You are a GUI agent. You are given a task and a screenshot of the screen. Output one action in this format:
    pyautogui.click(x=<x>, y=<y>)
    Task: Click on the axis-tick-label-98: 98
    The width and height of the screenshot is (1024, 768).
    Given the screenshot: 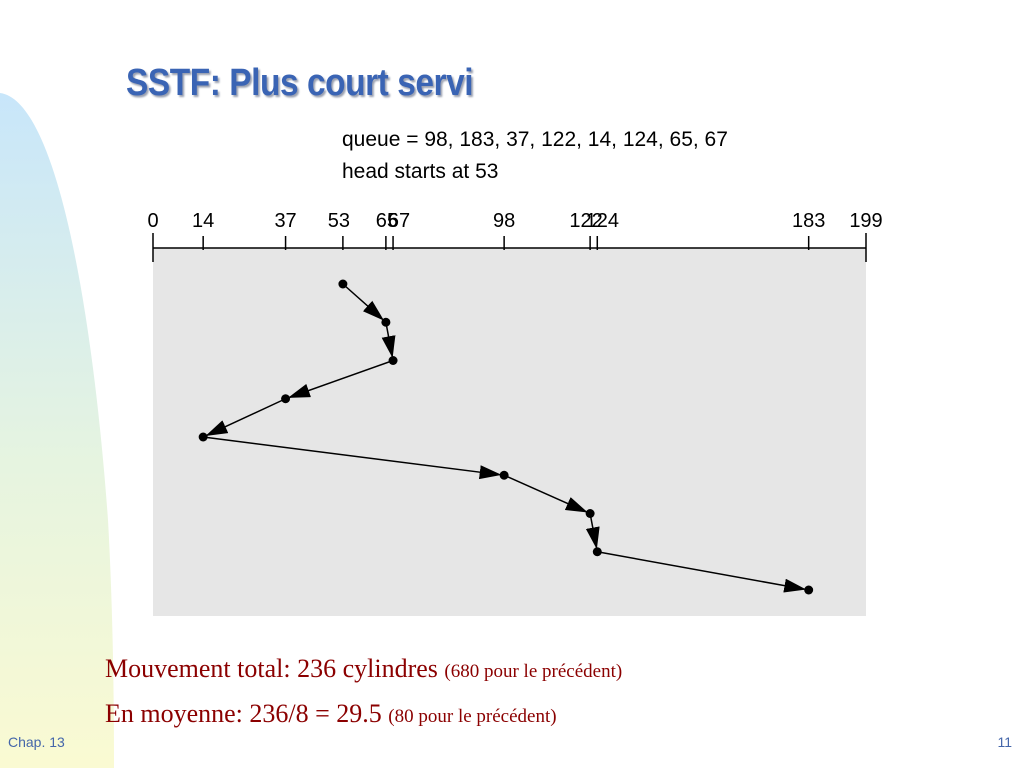 What is the action you would take?
    pyautogui.click(x=504, y=221)
    